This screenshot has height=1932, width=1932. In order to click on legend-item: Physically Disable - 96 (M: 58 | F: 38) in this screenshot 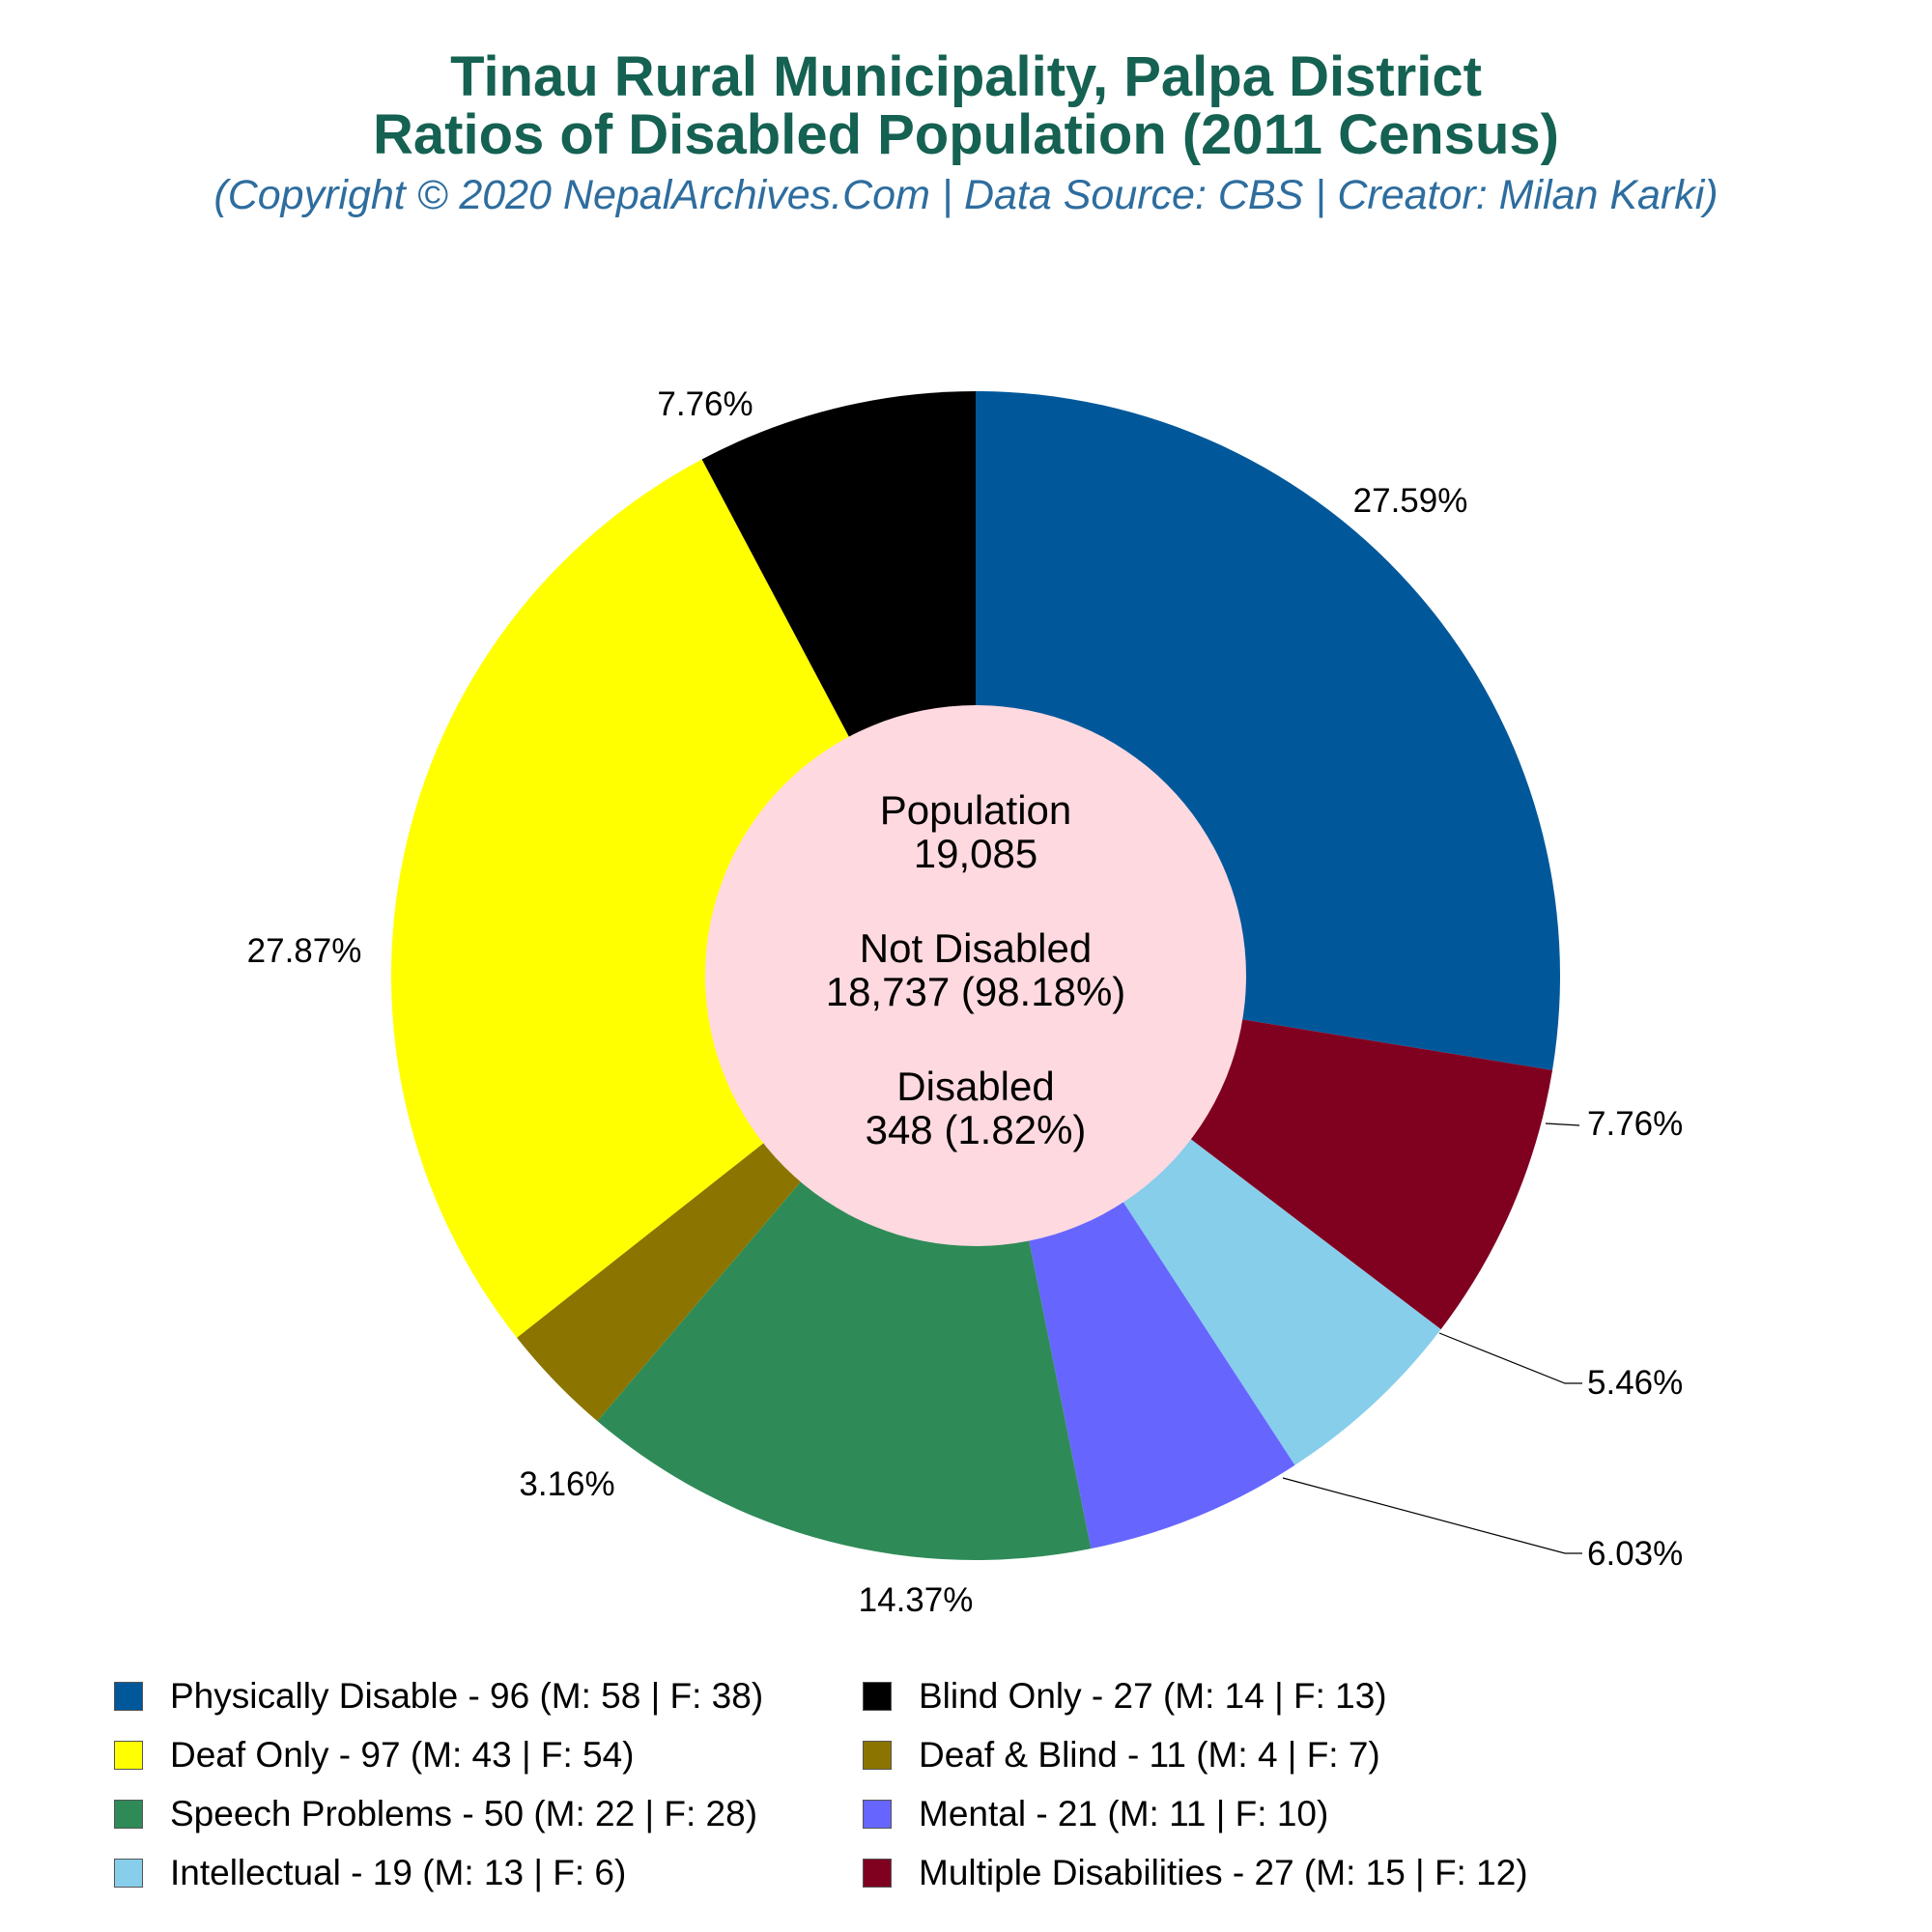, I will do `click(438, 1696)`.